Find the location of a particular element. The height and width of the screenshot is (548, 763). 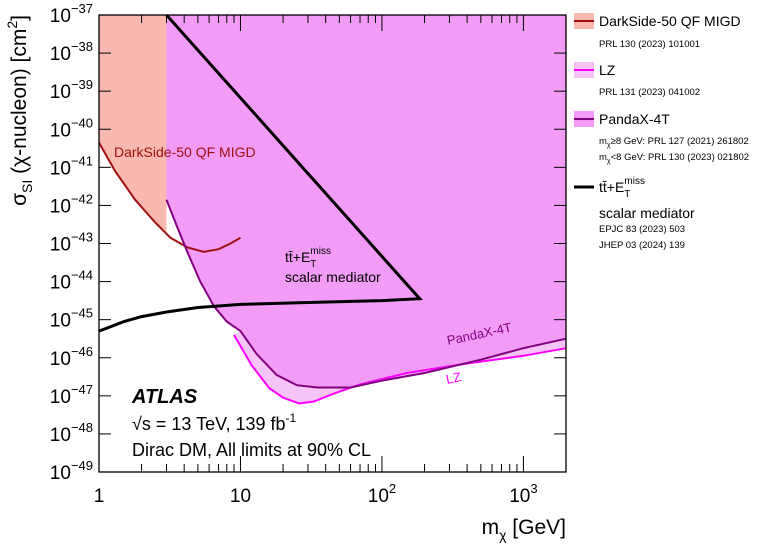

x-tick-label: 10 is located at coordinates (240, 496).